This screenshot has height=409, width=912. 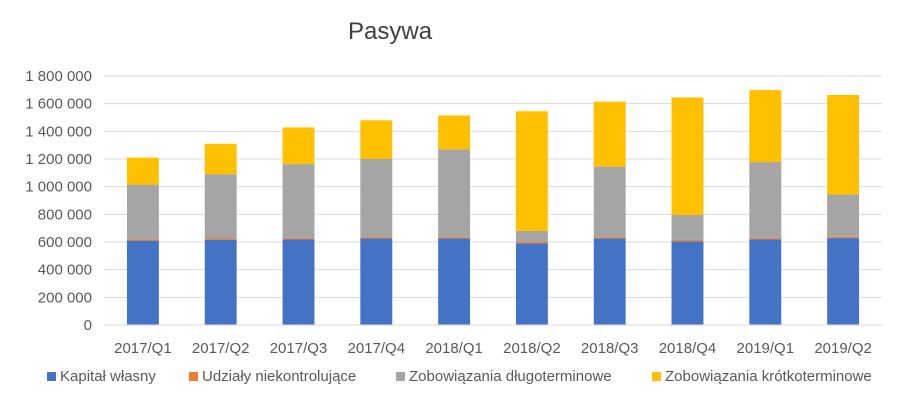 I want to click on x-tick-label: 2018/Q3, so click(x=610, y=348).